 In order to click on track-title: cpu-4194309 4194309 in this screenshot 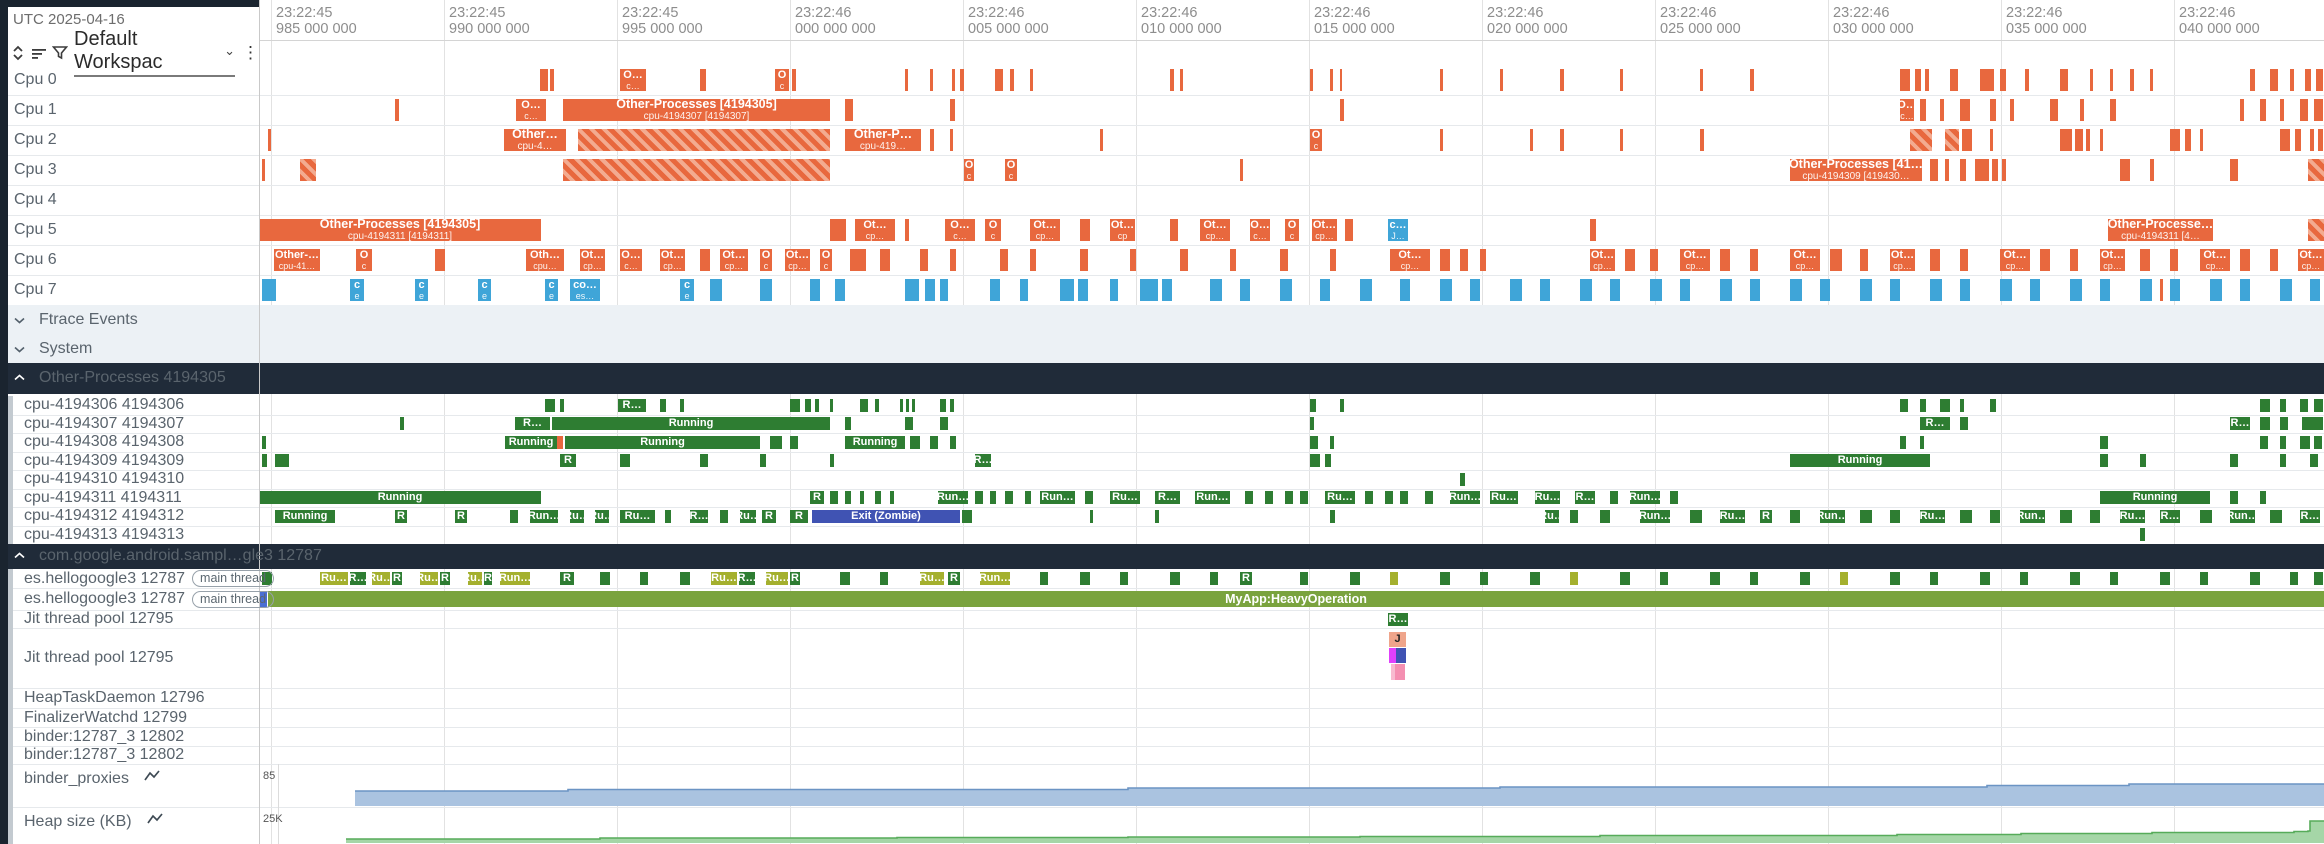, I will do `click(104, 461)`.